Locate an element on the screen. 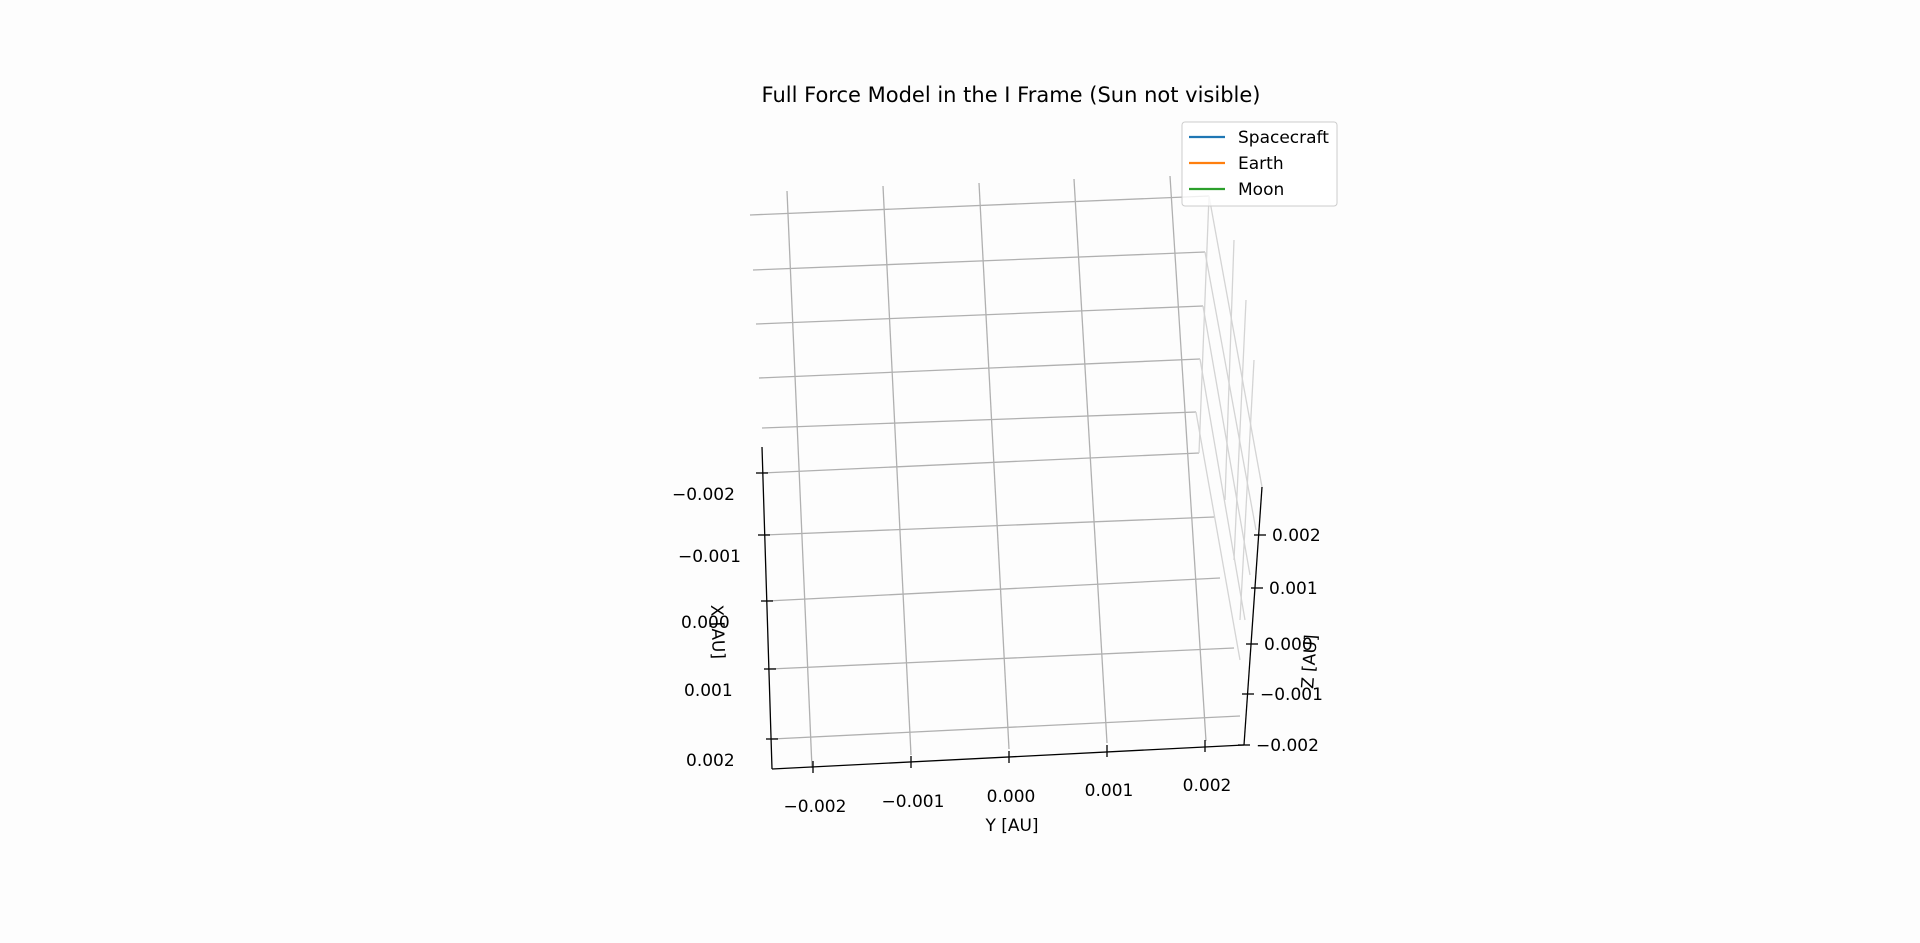 The height and width of the screenshot is (943, 1920). x-axis-label: X [AU] is located at coordinates (717, 631).